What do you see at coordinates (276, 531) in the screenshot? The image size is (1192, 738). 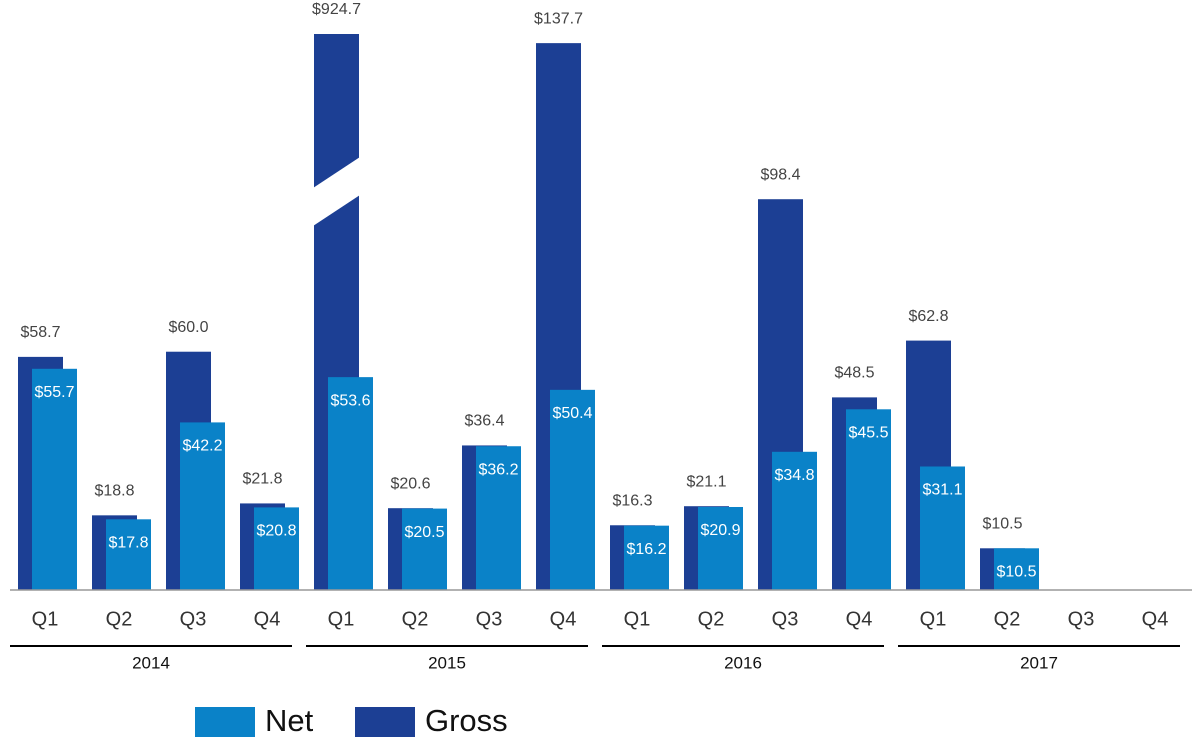 I see `value-label: $20.8` at bounding box center [276, 531].